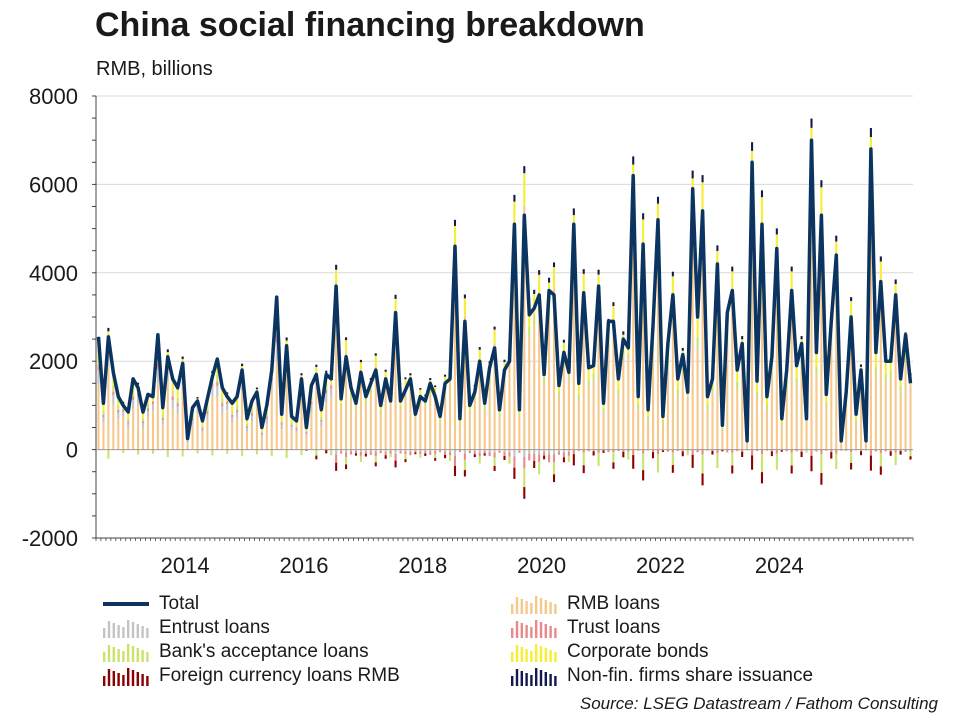  What do you see at coordinates (661, 604) in the screenshot?
I see `legend-item: RMB loans` at bounding box center [661, 604].